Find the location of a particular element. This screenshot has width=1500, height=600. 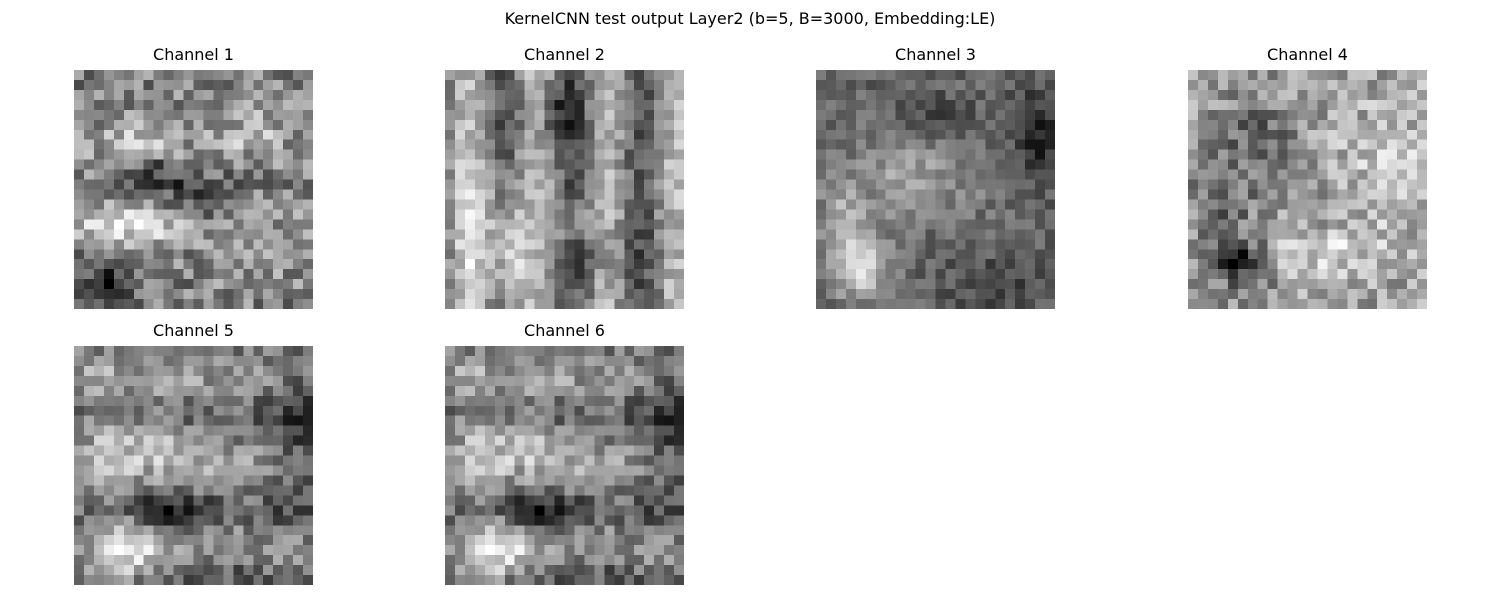

channel-4-panel: Channel 4 is located at coordinates (1307, 177).